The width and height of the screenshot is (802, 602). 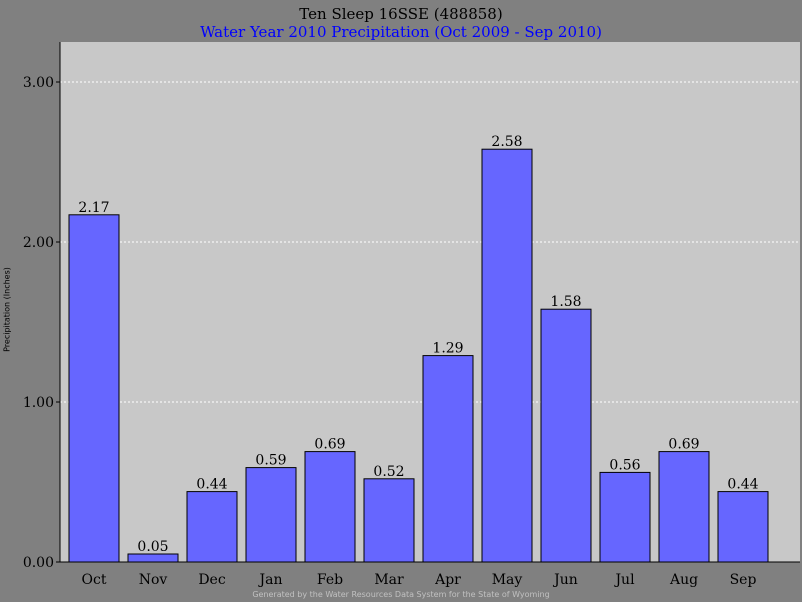 I want to click on chart-title: Ten Sleep 16SSE (488858), so click(x=401, y=14).